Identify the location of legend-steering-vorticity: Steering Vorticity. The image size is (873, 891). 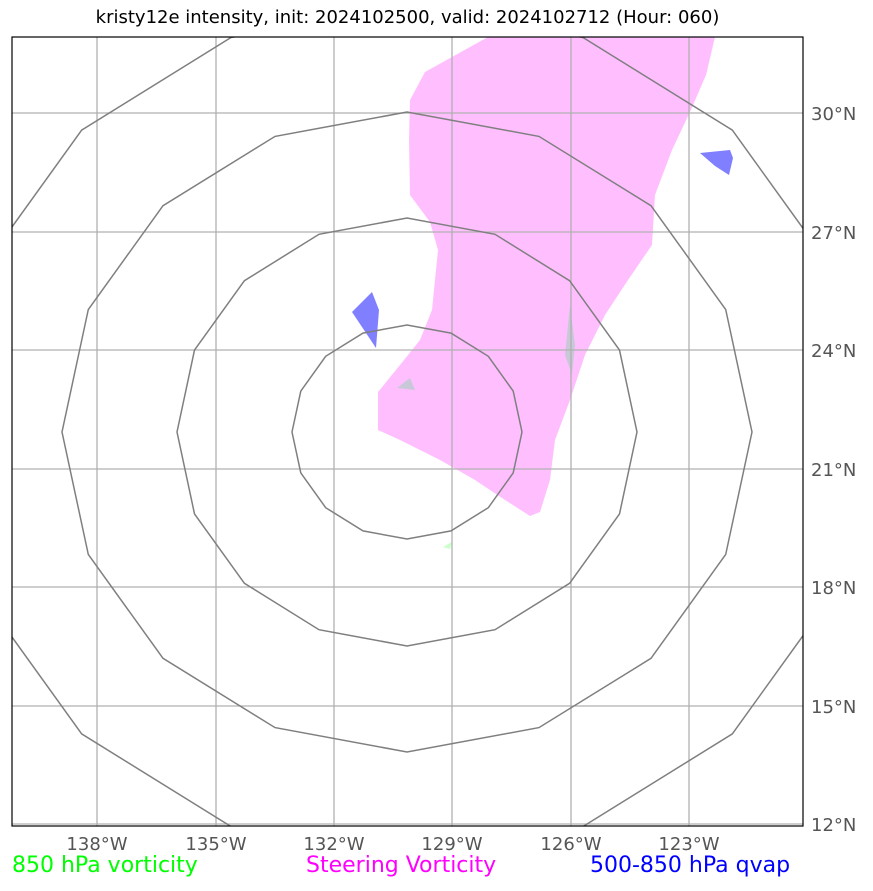
(401, 865).